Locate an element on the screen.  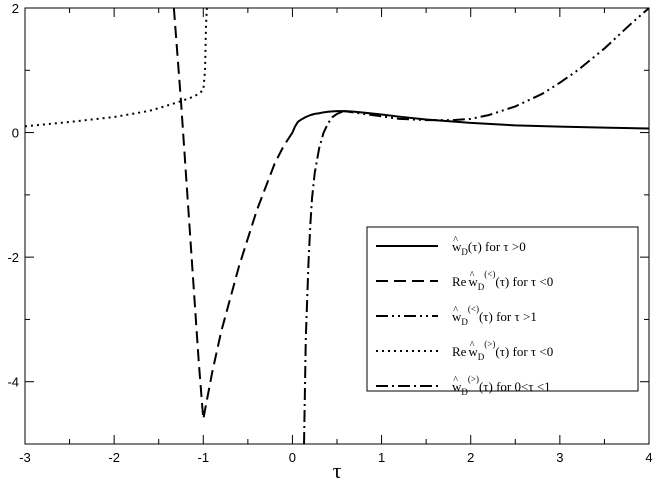
legend-label-4: Re ^wD(>)(τ) for τ <0 is located at coordinates (502, 350).